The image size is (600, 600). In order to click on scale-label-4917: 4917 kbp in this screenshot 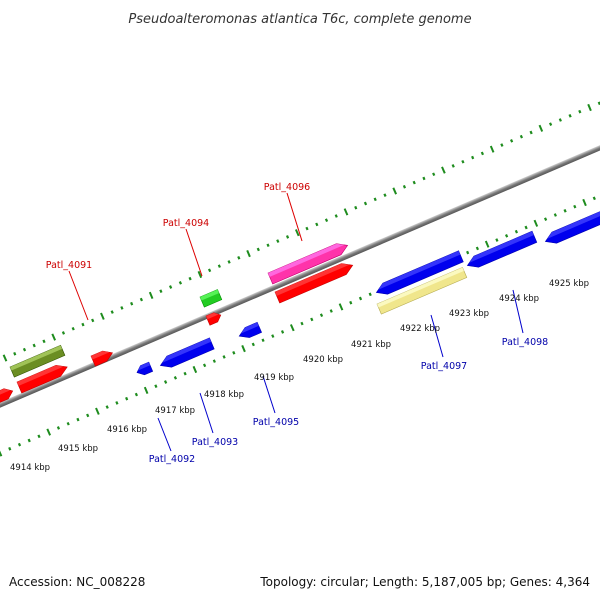, I will do `click(175, 411)`.